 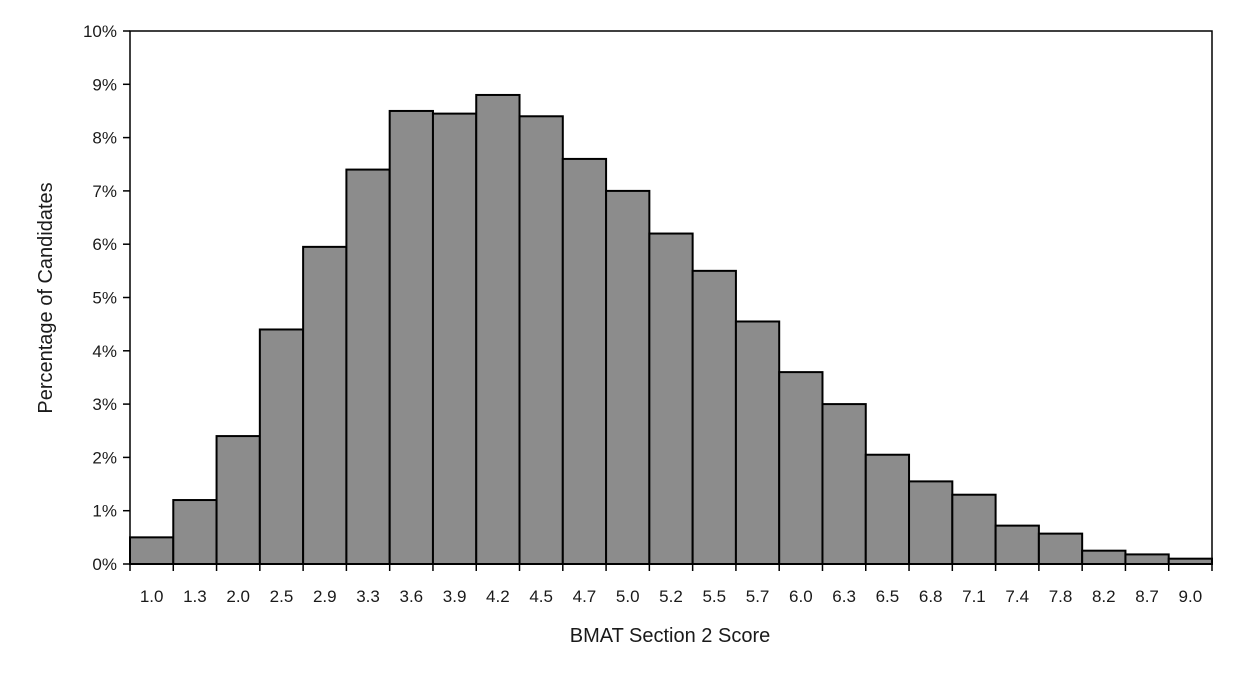 What do you see at coordinates (888, 596) in the screenshot?
I see `x-tick-label: 6.5` at bounding box center [888, 596].